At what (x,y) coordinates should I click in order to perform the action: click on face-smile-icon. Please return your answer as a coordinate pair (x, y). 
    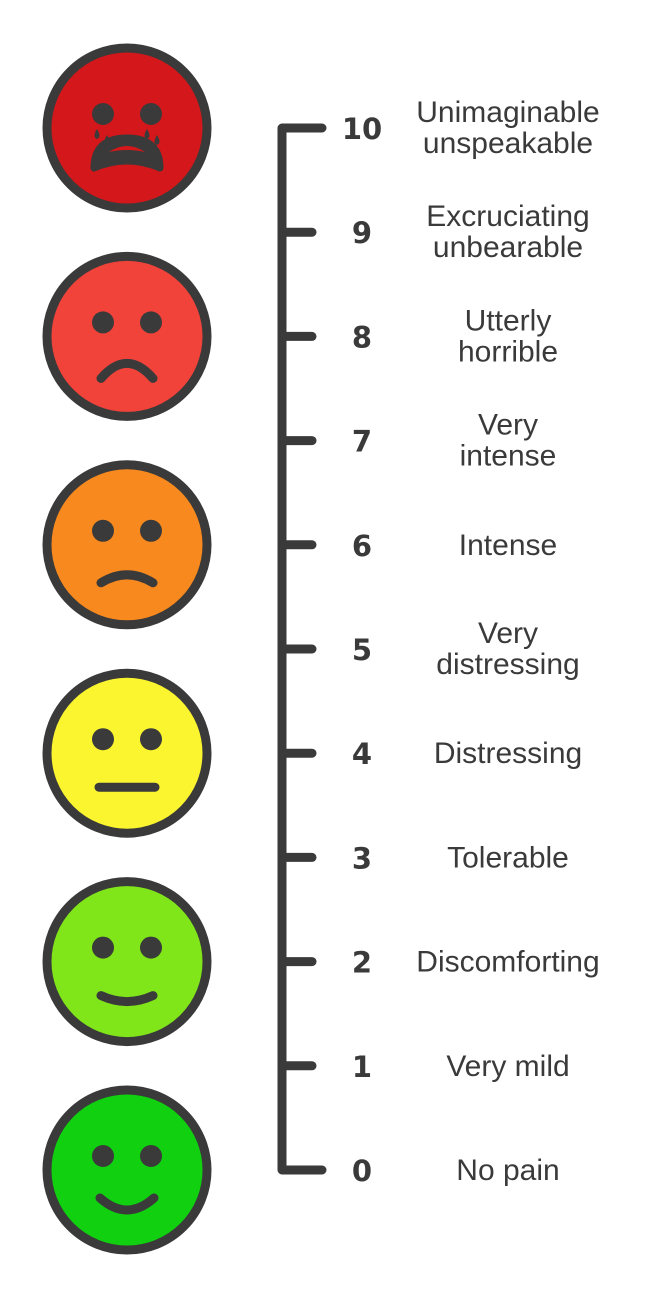
    Looking at the image, I should click on (127, 1170).